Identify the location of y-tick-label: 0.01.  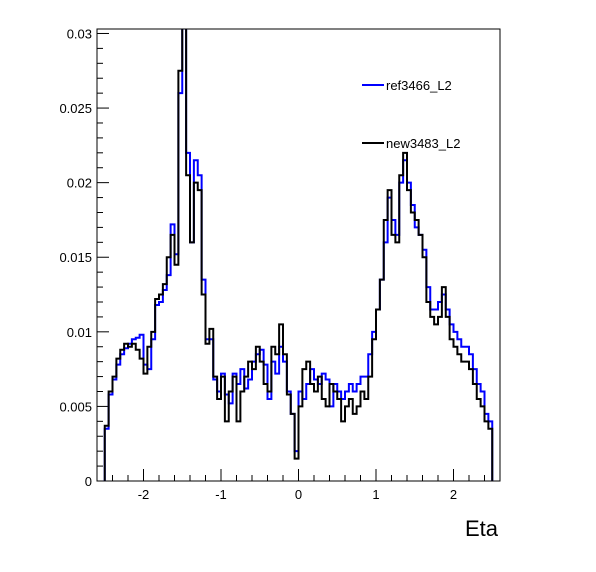
(79, 332).